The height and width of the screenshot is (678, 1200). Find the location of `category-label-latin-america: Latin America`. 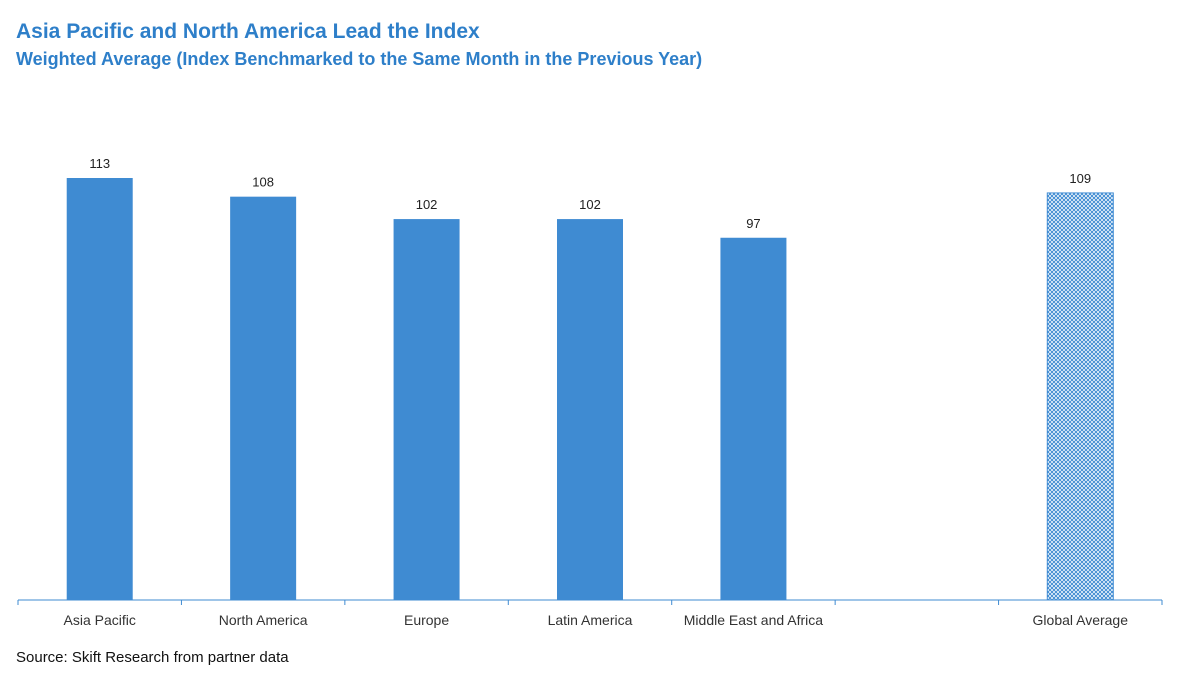

category-label-latin-america: Latin America is located at coordinates (590, 620).